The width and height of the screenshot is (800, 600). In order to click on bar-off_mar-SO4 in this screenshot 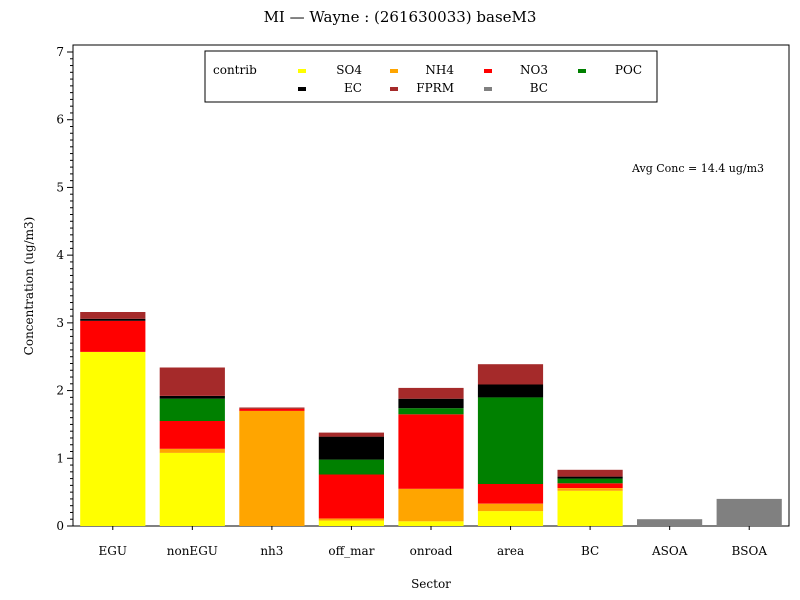, I will do `click(351, 523)`.